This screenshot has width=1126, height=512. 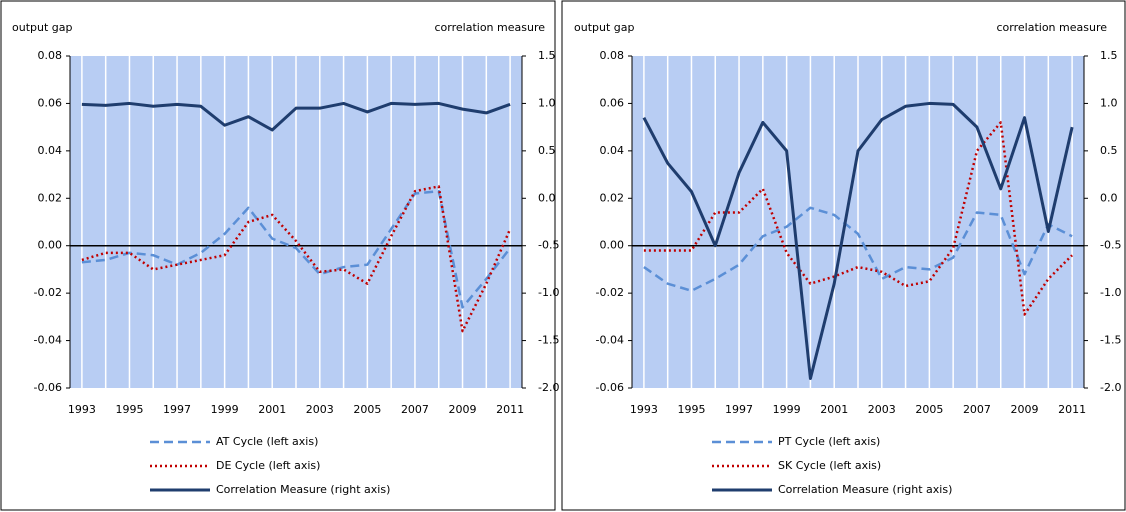 I want to click on legend-label: DE Cycle (left axis), so click(x=268, y=465).